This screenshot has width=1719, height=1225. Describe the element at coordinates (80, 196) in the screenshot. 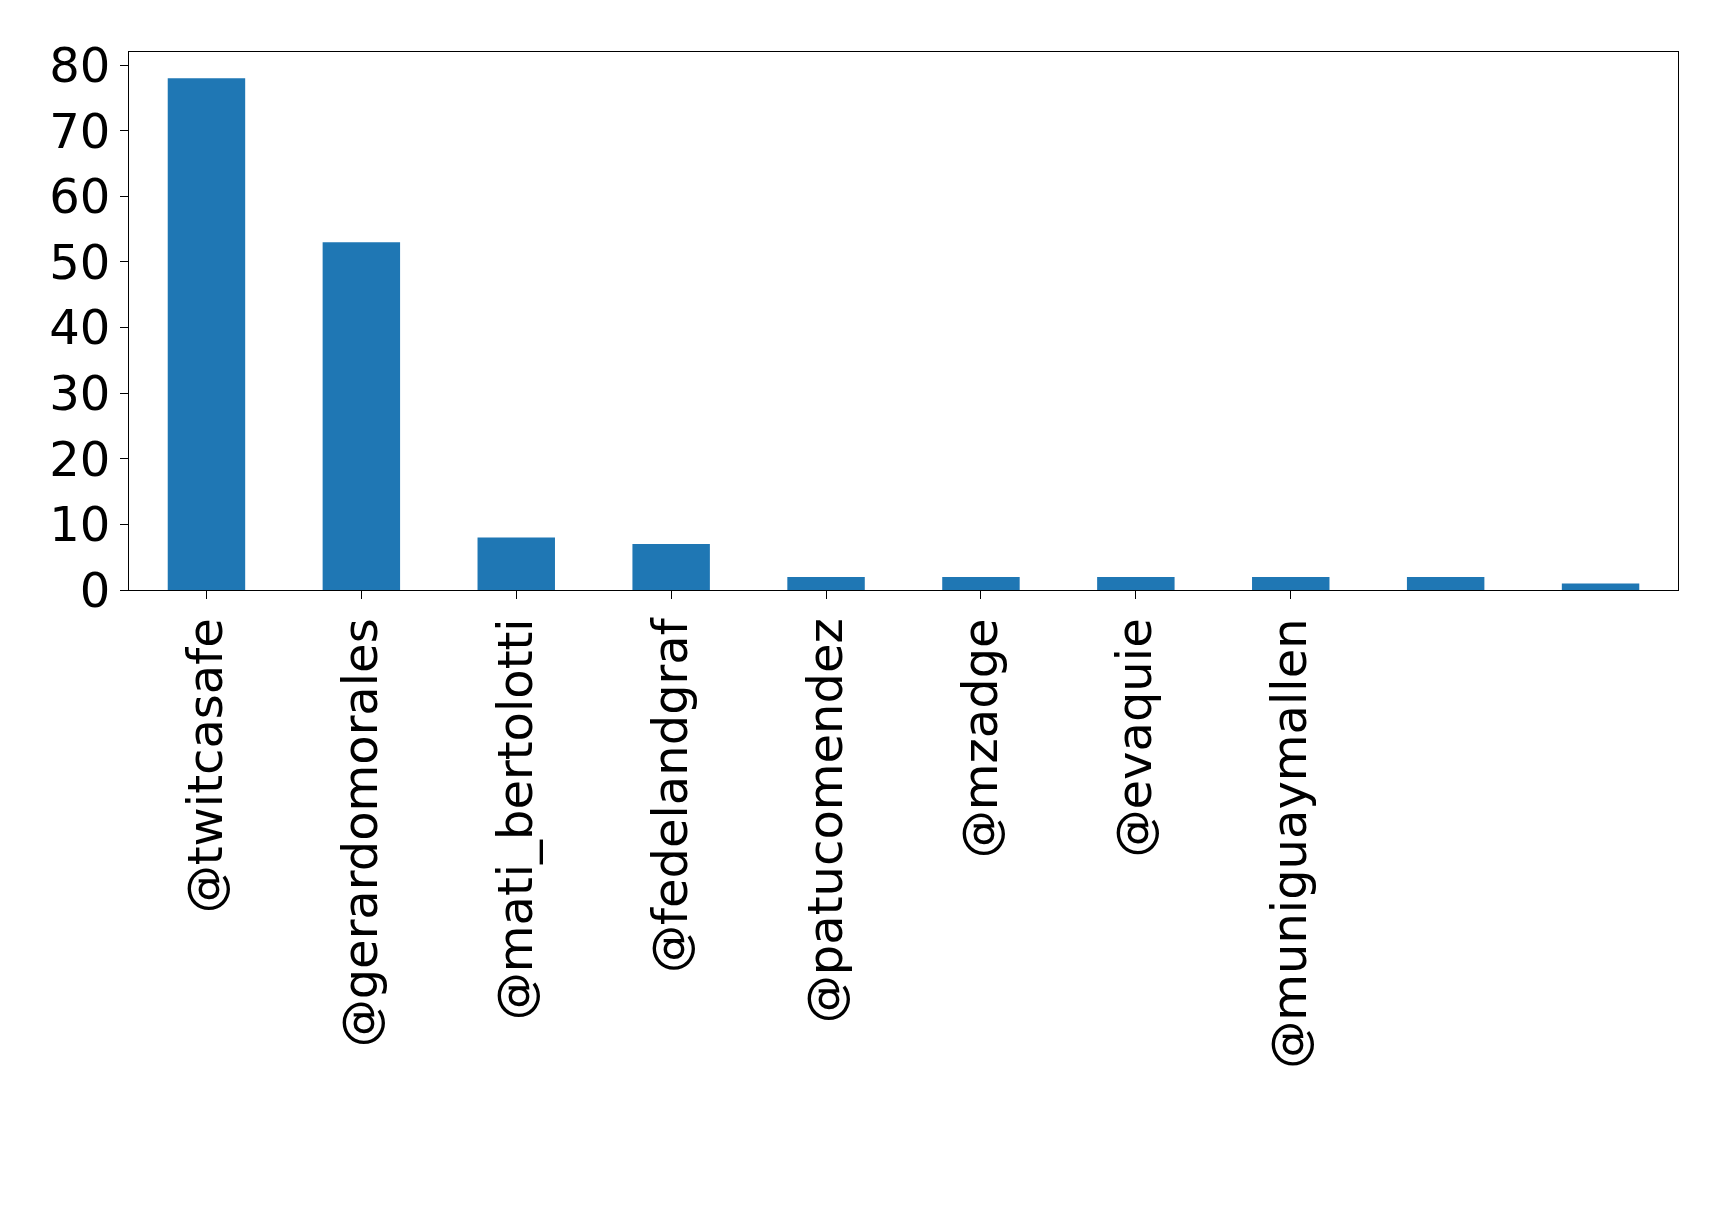

I see `y-tick-label: 60` at that location.